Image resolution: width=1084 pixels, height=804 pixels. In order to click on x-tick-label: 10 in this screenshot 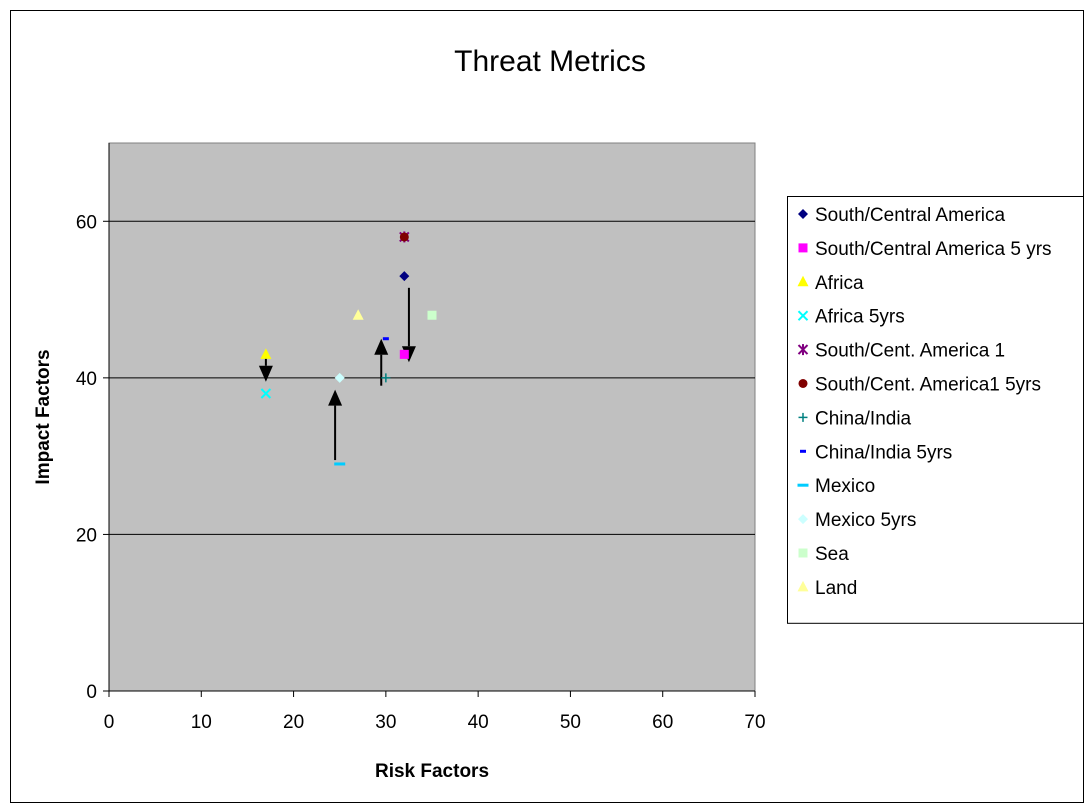, I will do `click(201, 722)`.